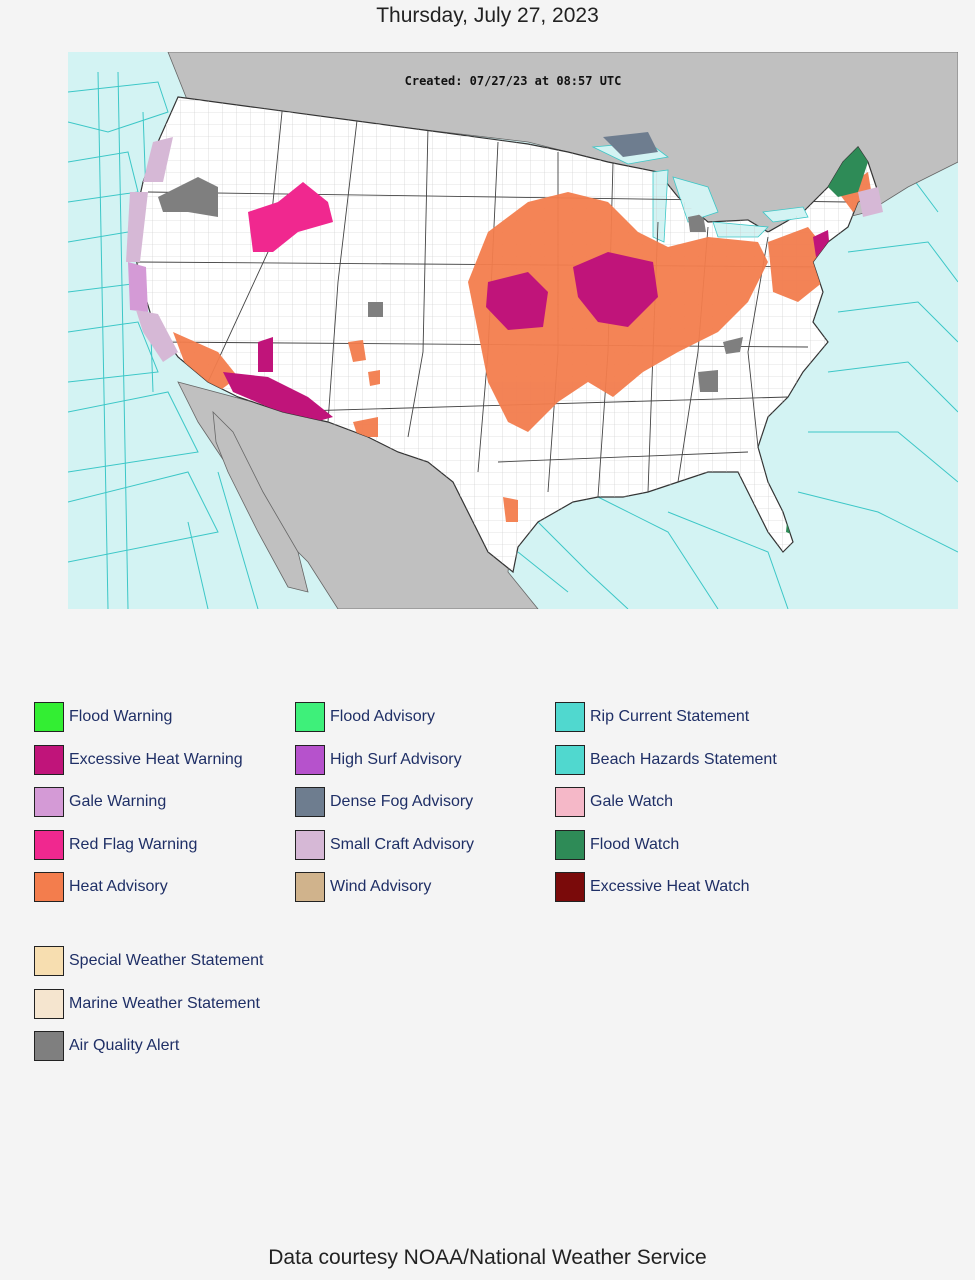 This screenshot has width=975, height=1280. I want to click on pacific-coastal-alerts, so click(504, 249).